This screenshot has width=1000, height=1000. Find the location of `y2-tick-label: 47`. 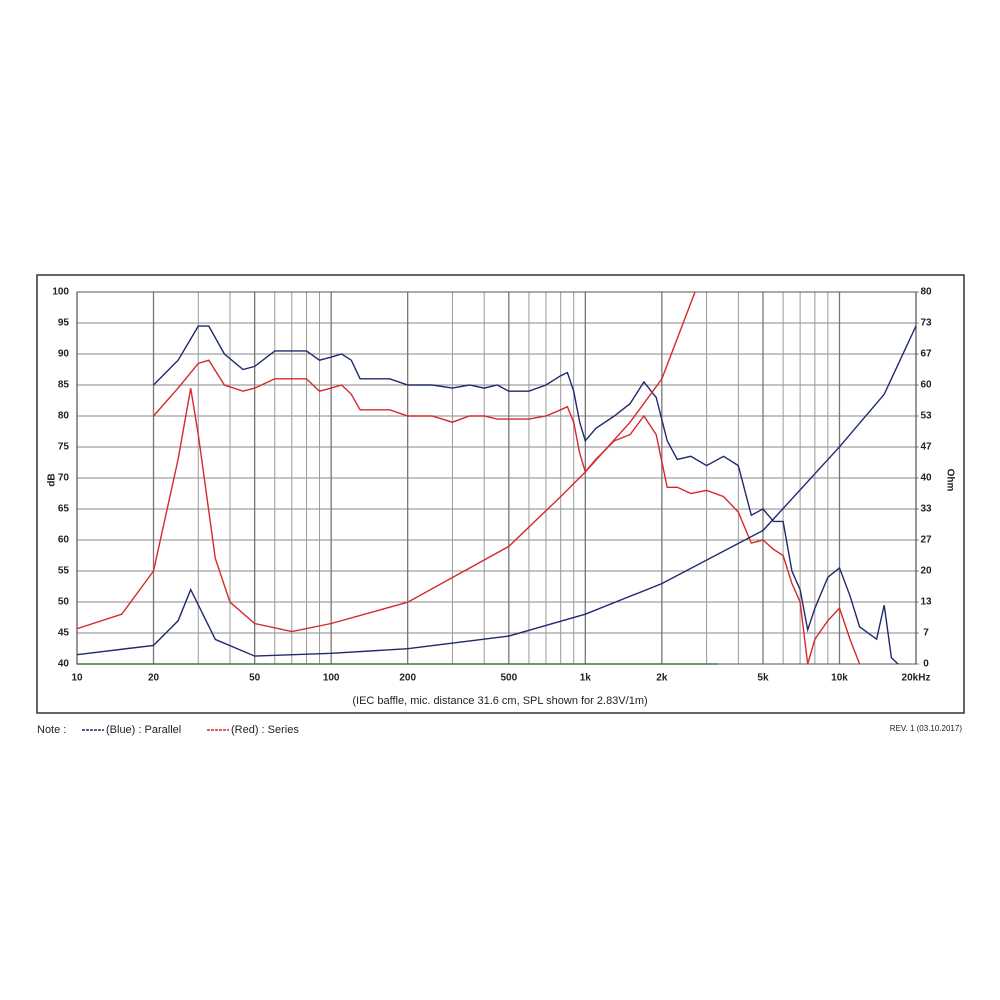

y2-tick-label: 47 is located at coordinates (926, 447).